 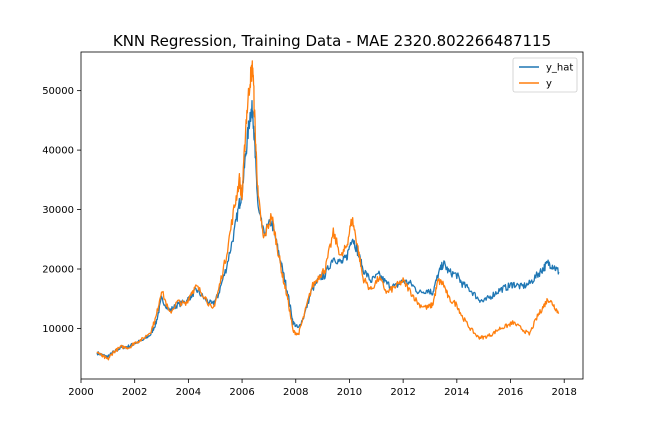 I want to click on x-tick-label-2012: 2012, so click(x=402, y=392).